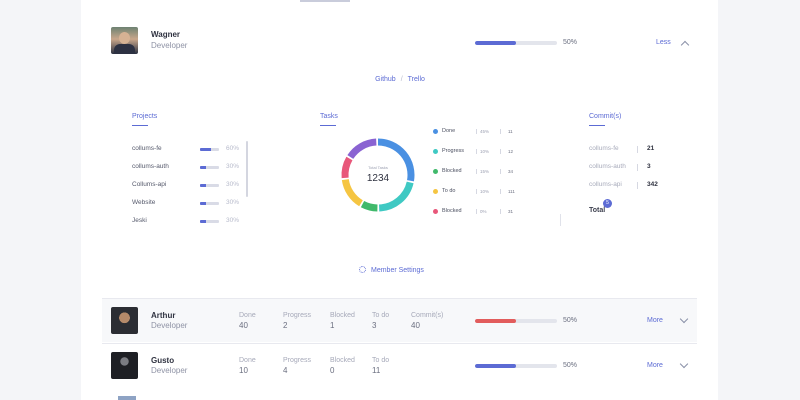 Image resolution: width=800 pixels, height=400 pixels. I want to click on commits-underline, so click(597, 125).